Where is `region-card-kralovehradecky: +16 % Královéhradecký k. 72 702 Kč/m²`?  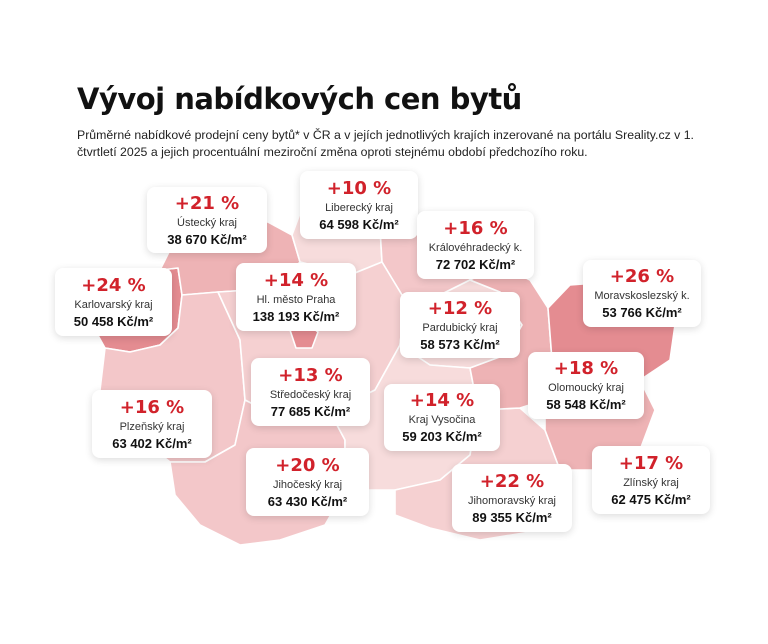
region-card-kralovehradecky: +16 % Královéhradecký k. 72 702 Kč/m² is located at coordinates (475, 245).